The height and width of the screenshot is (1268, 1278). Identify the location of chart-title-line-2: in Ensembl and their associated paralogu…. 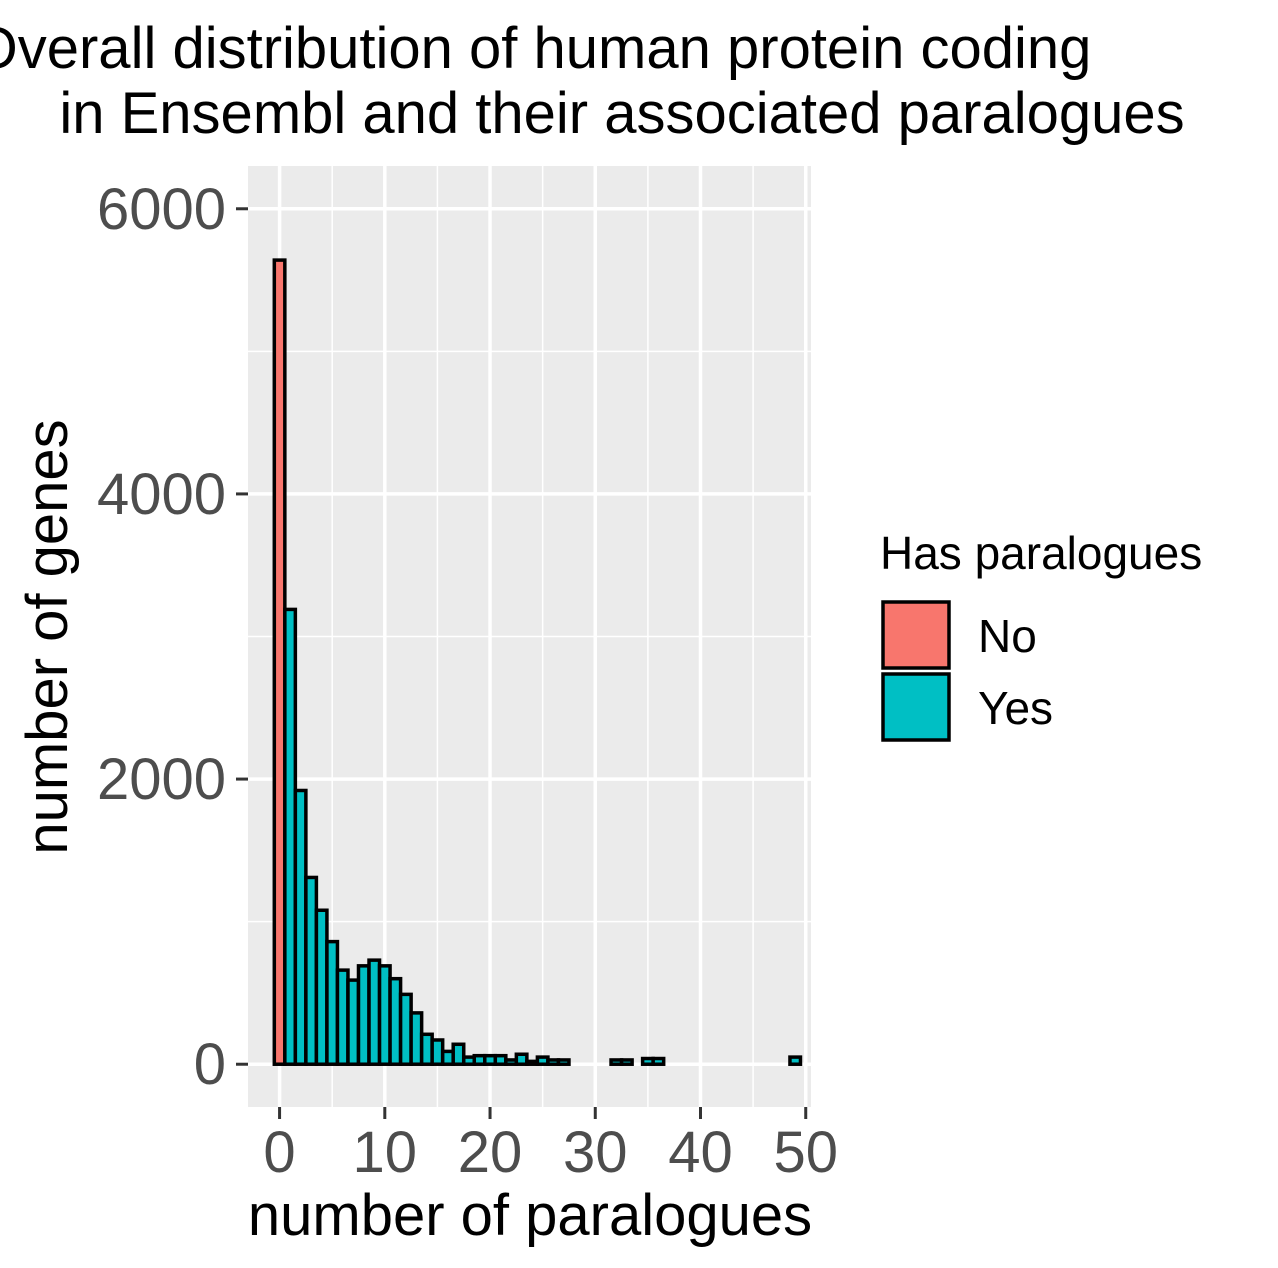
(621, 113).